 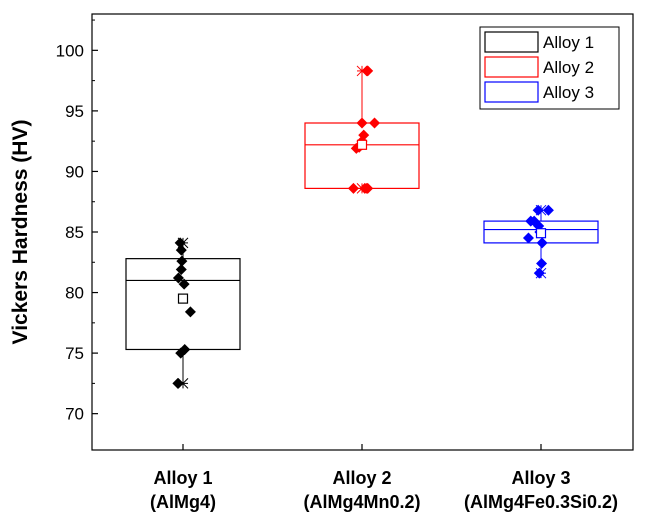 I want to click on legend-label: Alloy 2, so click(x=568, y=67).